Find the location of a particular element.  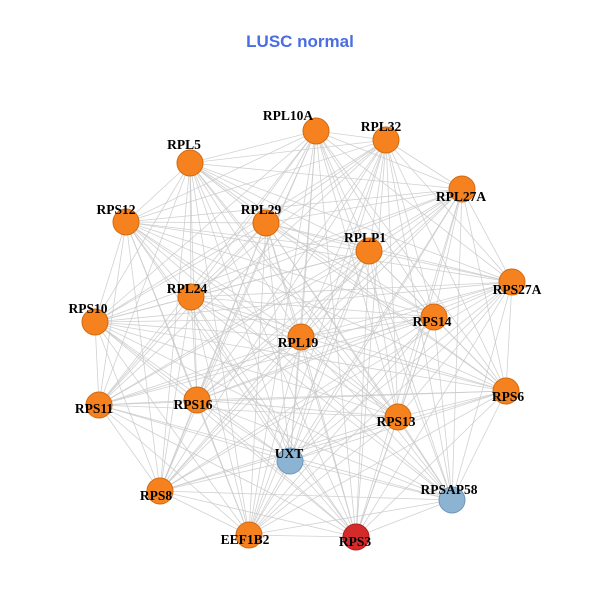

graph-node-RPS27A is located at coordinates (512, 282).